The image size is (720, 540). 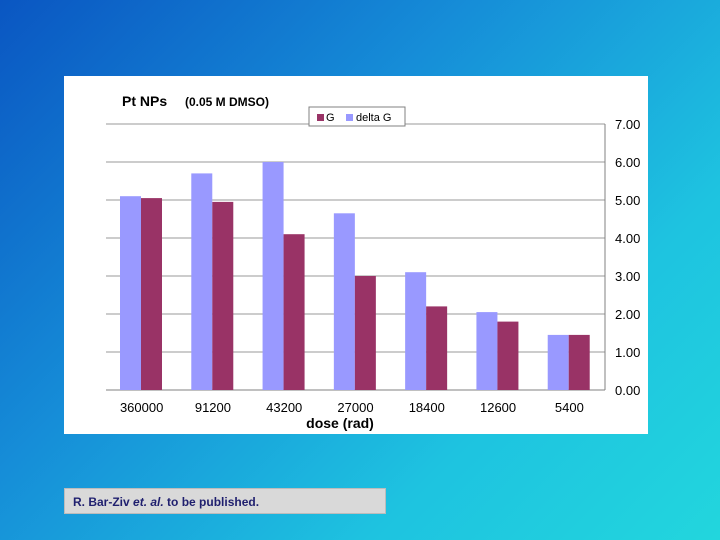 What do you see at coordinates (627, 352) in the screenshot?
I see `y-tick-label: 1.00` at bounding box center [627, 352].